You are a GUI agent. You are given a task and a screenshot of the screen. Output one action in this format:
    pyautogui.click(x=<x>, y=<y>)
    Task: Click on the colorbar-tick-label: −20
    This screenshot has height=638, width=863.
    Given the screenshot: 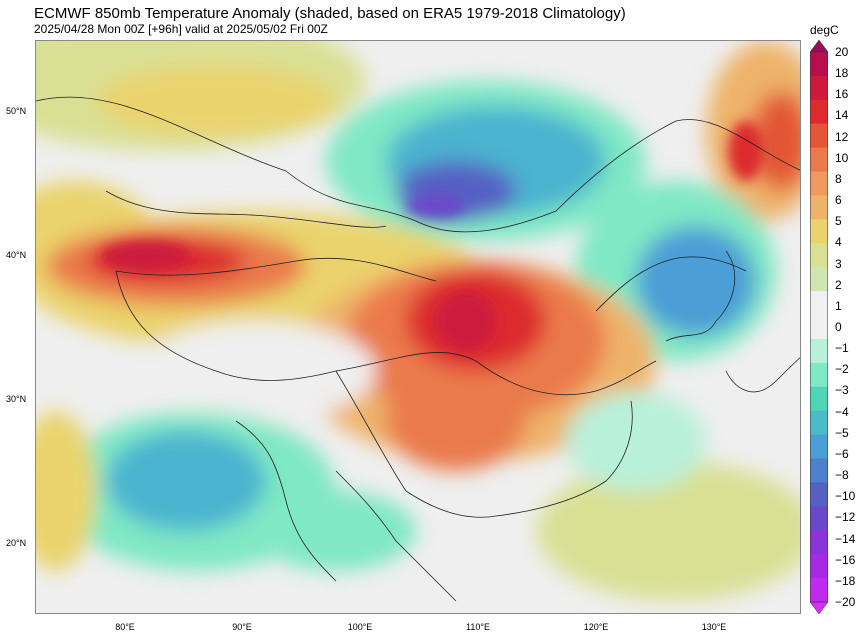 What is the action you would take?
    pyautogui.click(x=845, y=602)
    